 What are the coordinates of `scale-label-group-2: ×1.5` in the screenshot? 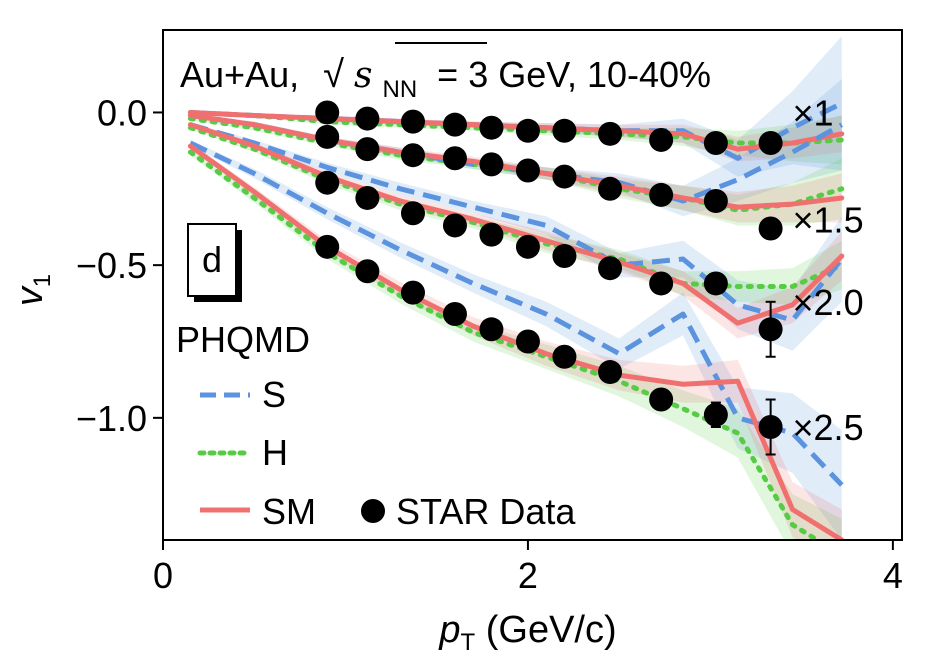 It's located at (828, 219).